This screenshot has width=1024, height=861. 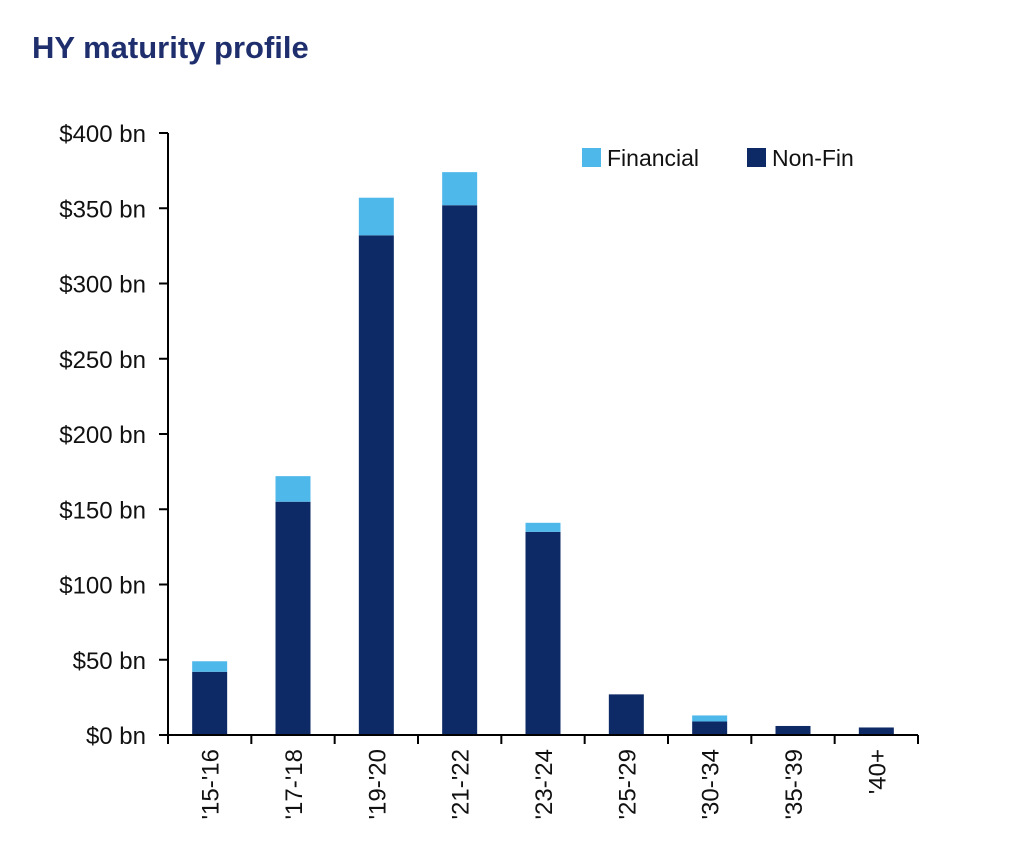 I want to click on y-tick-label: $0 bn, so click(x=116, y=736).